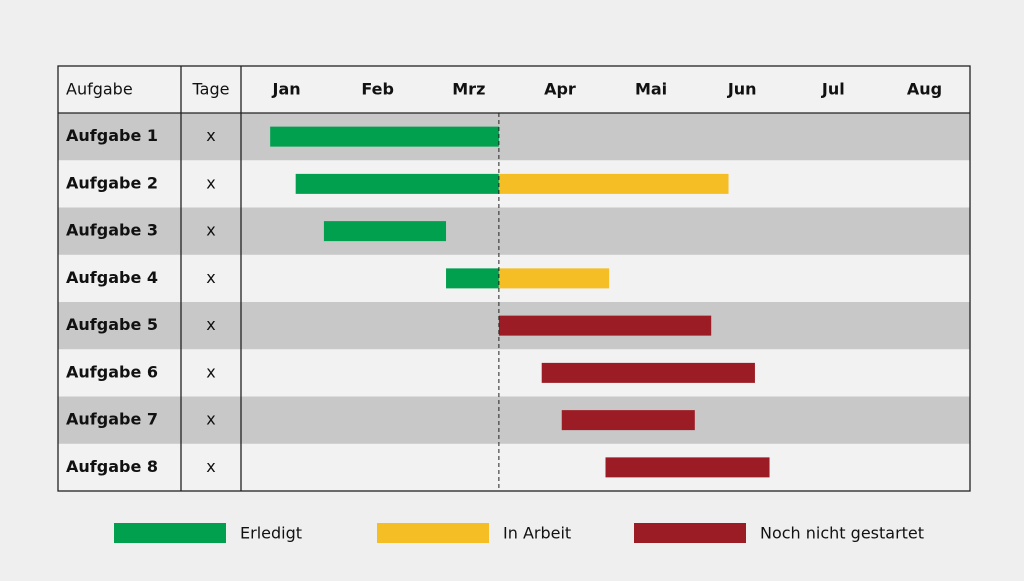  Describe the element at coordinates (112, 230) in the screenshot. I see `task-label: Aufgabe 3` at that location.